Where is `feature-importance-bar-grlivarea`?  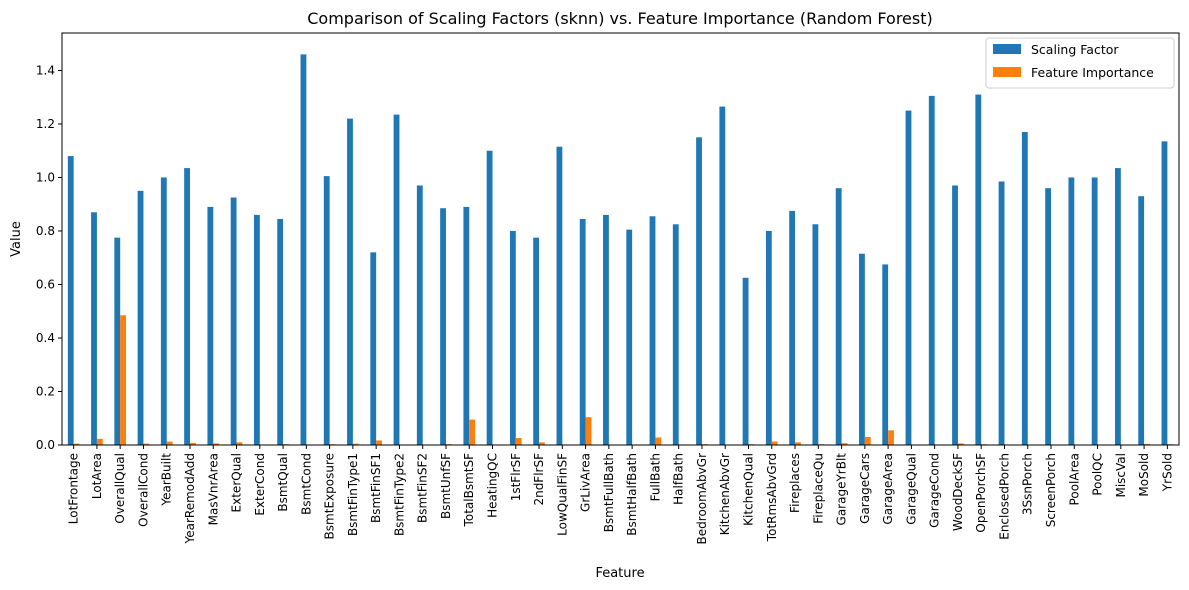 feature-importance-bar-grlivarea is located at coordinates (588, 431).